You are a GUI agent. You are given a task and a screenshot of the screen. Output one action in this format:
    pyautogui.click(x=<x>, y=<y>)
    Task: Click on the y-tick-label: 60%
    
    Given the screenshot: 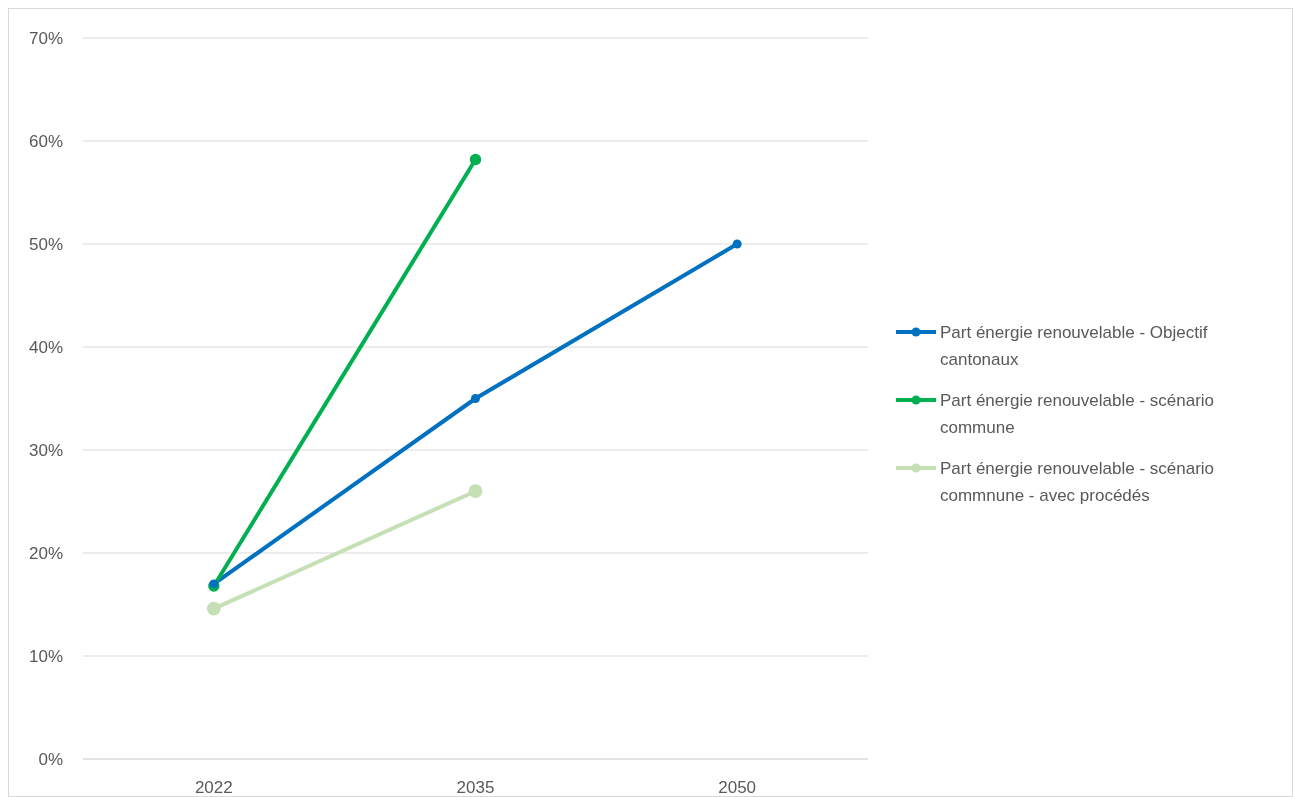 What is the action you would take?
    pyautogui.click(x=45, y=141)
    